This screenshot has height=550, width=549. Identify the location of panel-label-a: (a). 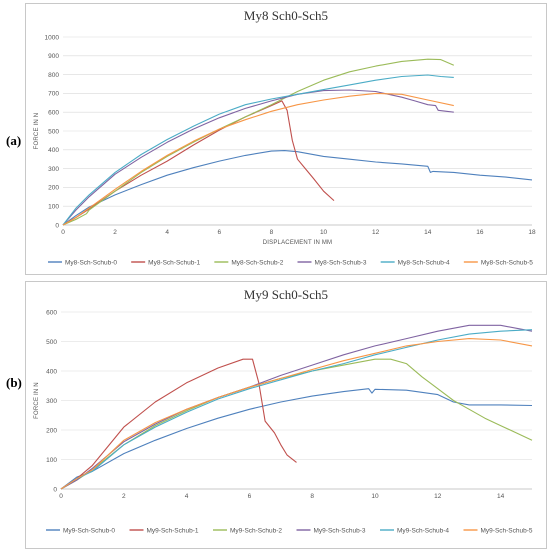
(14, 140).